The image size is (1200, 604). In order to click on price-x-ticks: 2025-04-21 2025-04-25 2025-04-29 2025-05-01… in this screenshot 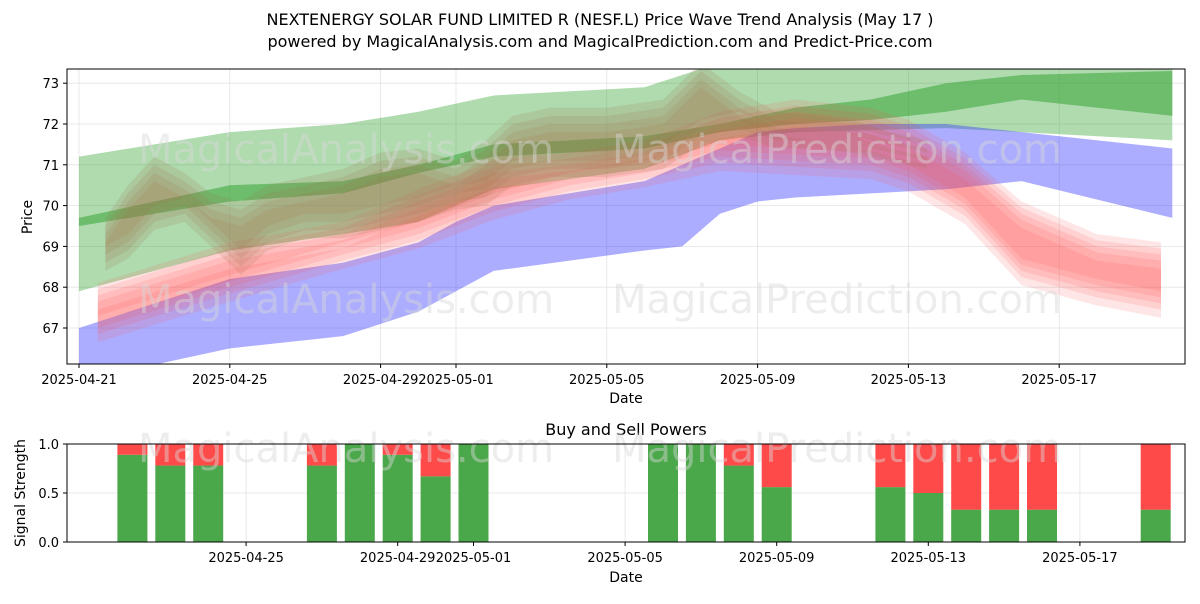, I will do `click(569, 376)`.